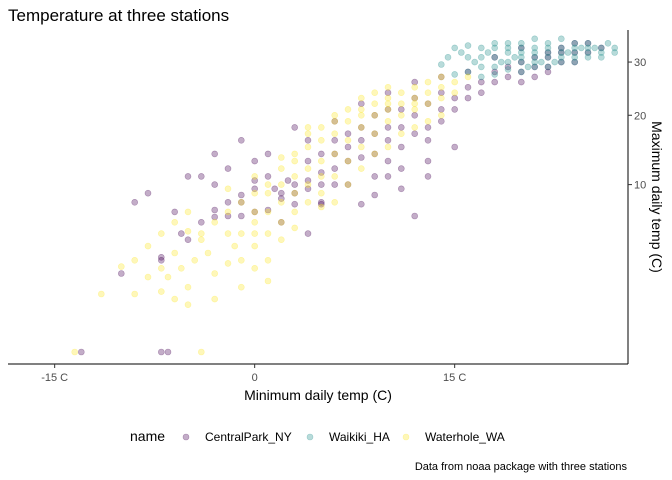  I want to click on legend-key-CentralPark_NY, so click(186, 437).